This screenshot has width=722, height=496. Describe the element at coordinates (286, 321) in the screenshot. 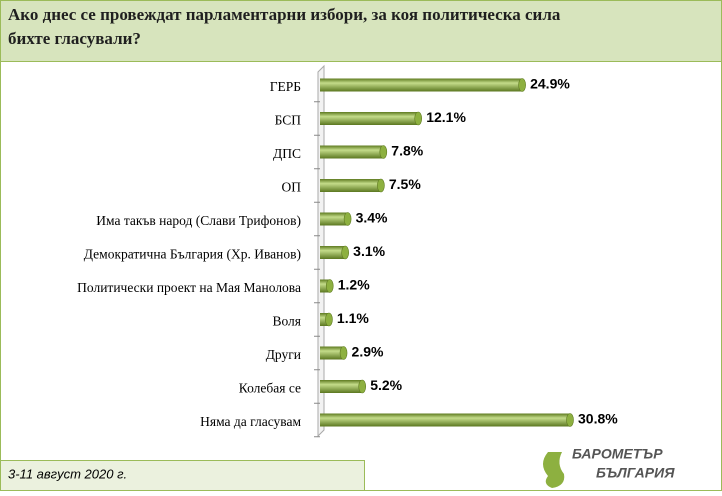

I see `category-label: Воля` at that location.